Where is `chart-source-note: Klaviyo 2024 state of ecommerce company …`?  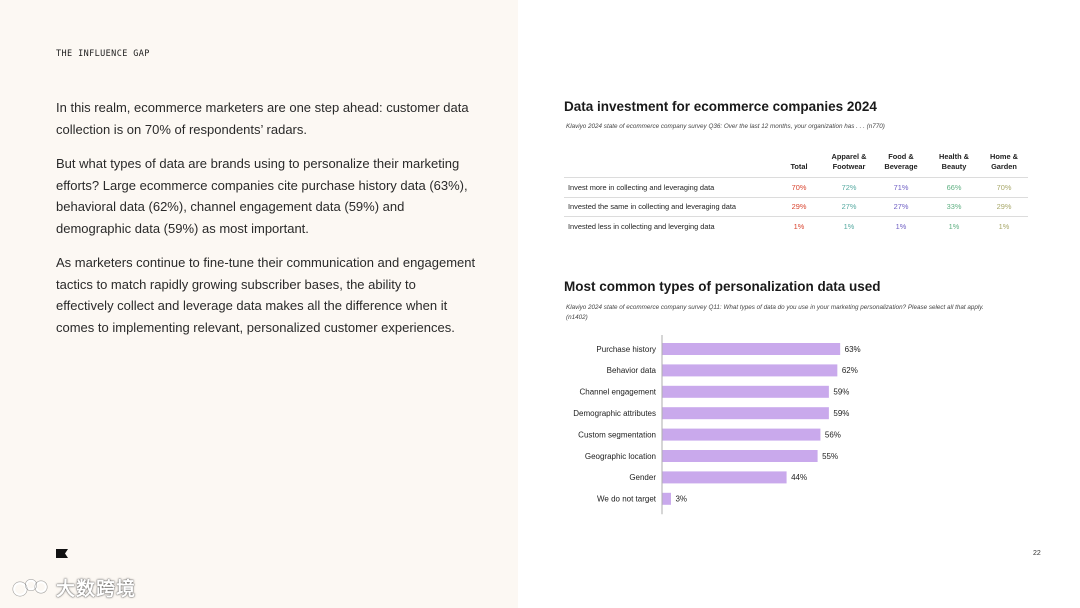
chart-source-note: Klaviyo 2024 state of ecommerce company … is located at coordinates (775, 312).